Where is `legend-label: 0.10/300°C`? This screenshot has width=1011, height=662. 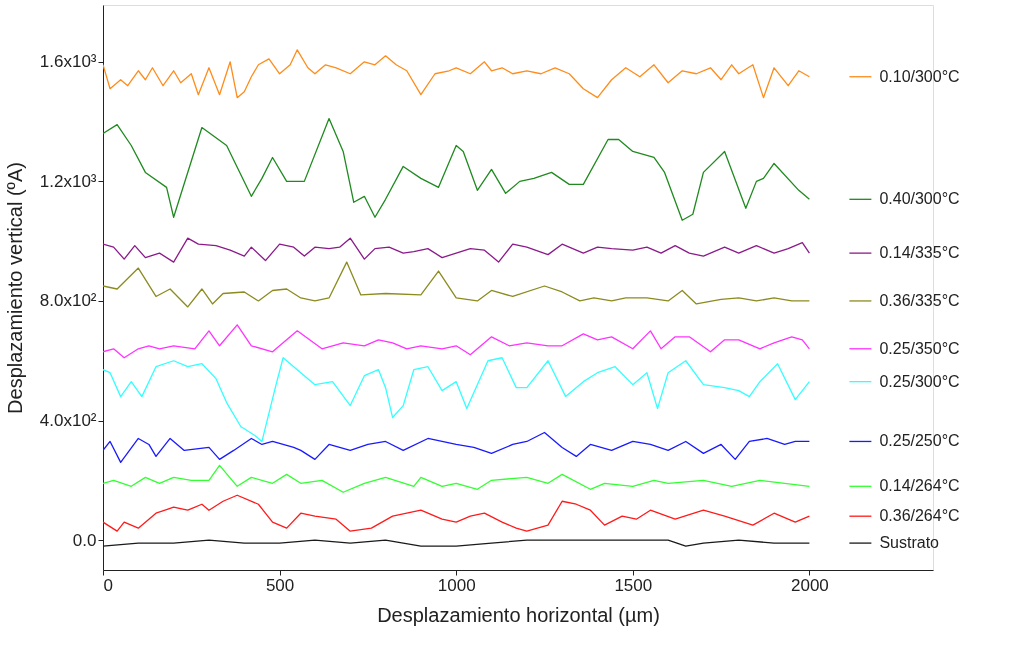 legend-label: 0.10/300°C is located at coordinates (919, 76).